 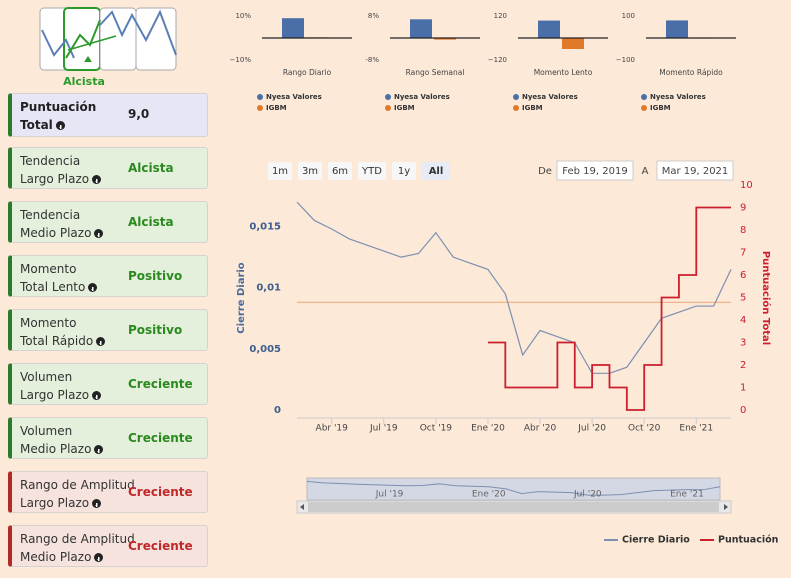 I want to click on status-card: Volumen Largo Plazo Creciente, so click(x=108, y=384).